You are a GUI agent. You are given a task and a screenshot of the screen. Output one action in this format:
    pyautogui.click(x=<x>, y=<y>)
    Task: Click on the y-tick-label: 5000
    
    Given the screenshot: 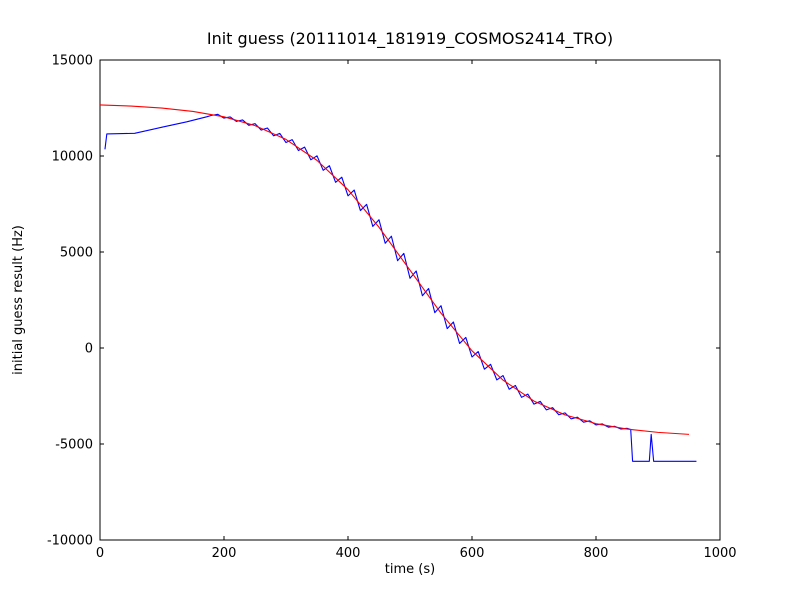 What is the action you would take?
    pyautogui.click(x=76, y=253)
    